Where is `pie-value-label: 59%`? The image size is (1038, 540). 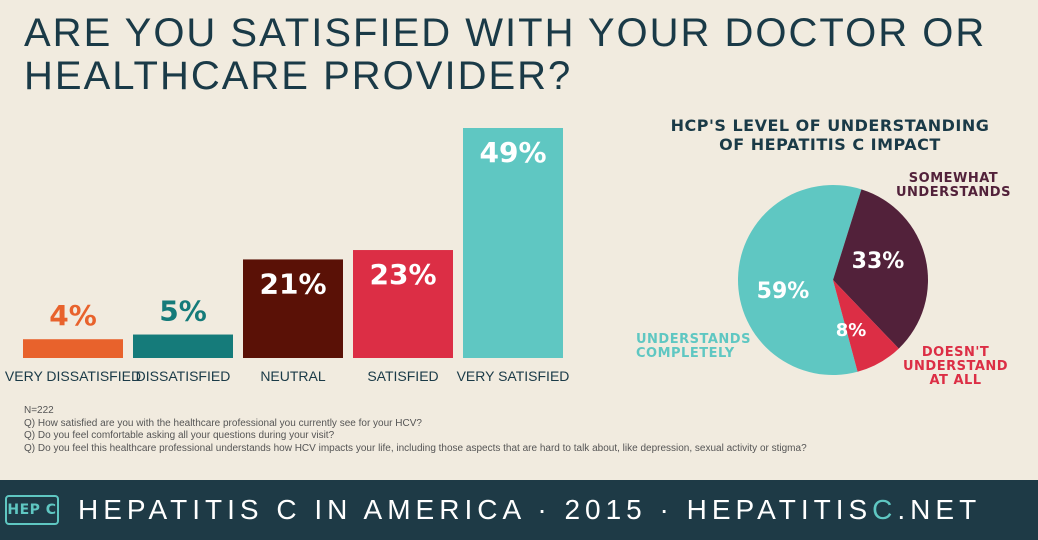
pie-value-label: 59% is located at coordinates (783, 291).